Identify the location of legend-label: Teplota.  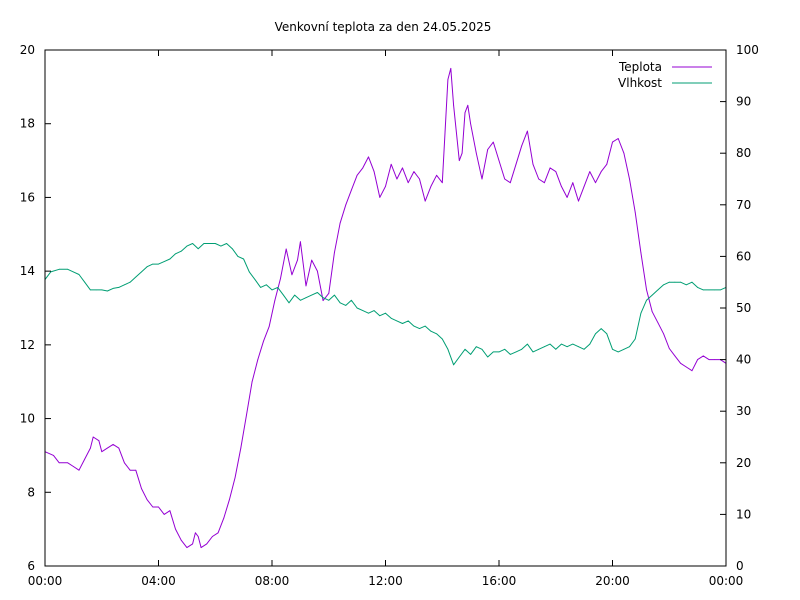
(640, 67).